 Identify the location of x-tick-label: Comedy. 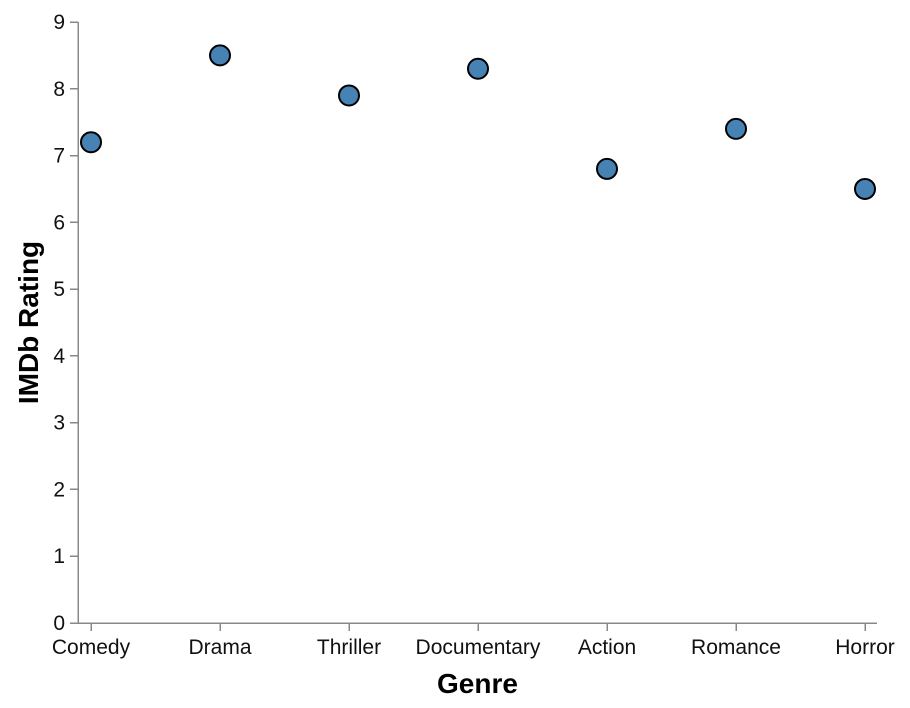
(91, 647).